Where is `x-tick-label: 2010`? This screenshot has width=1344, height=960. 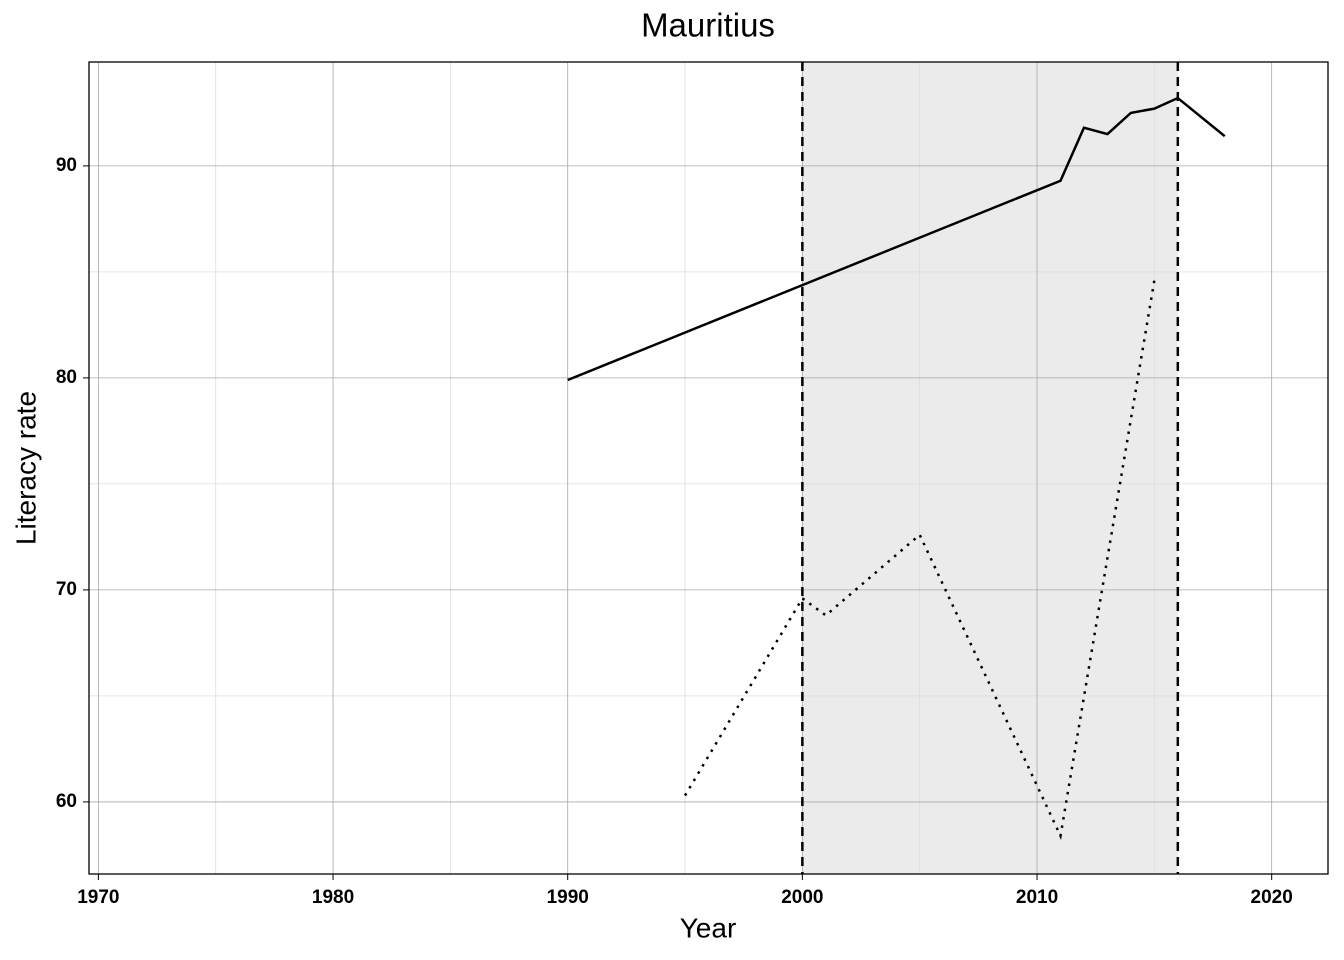
x-tick-label: 2010 is located at coordinates (1037, 897).